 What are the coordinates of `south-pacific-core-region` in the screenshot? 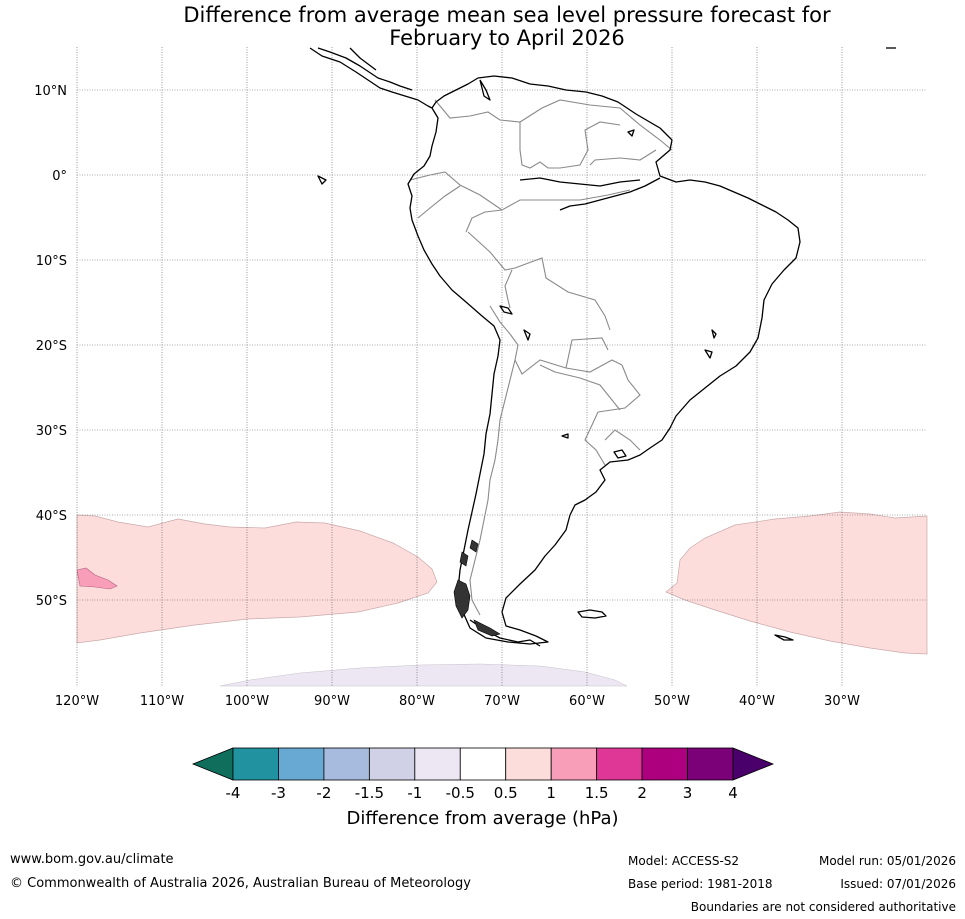 It's located at (97, 578).